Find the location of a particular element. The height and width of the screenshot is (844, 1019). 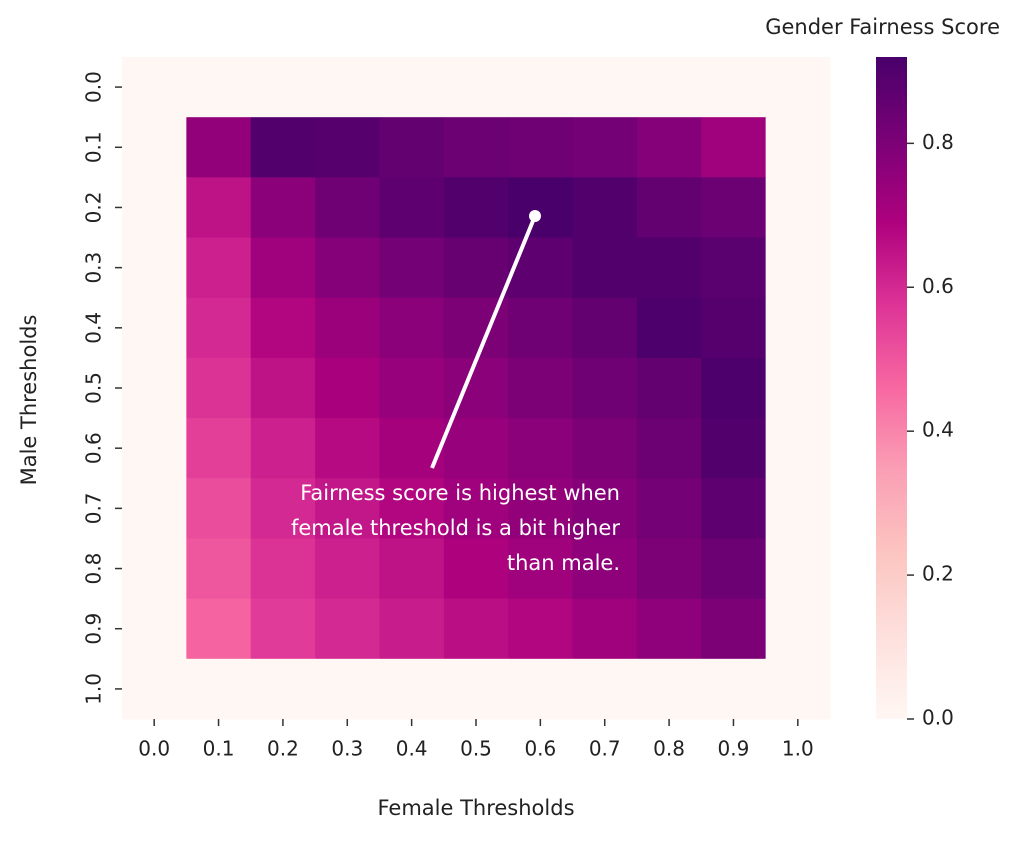

x-tick-label: 0.2 is located at coordinates (283, 749).